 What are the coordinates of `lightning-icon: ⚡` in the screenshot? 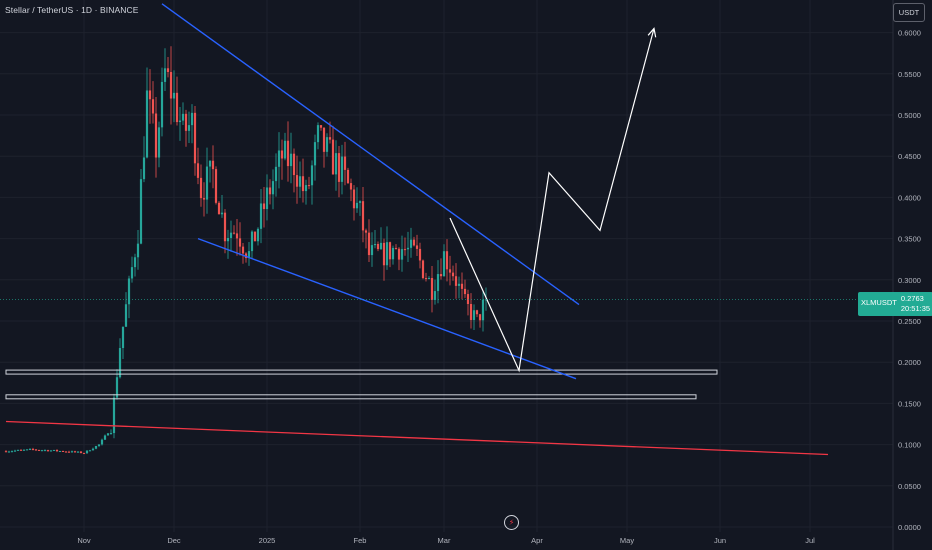 It's located at (511, 522).